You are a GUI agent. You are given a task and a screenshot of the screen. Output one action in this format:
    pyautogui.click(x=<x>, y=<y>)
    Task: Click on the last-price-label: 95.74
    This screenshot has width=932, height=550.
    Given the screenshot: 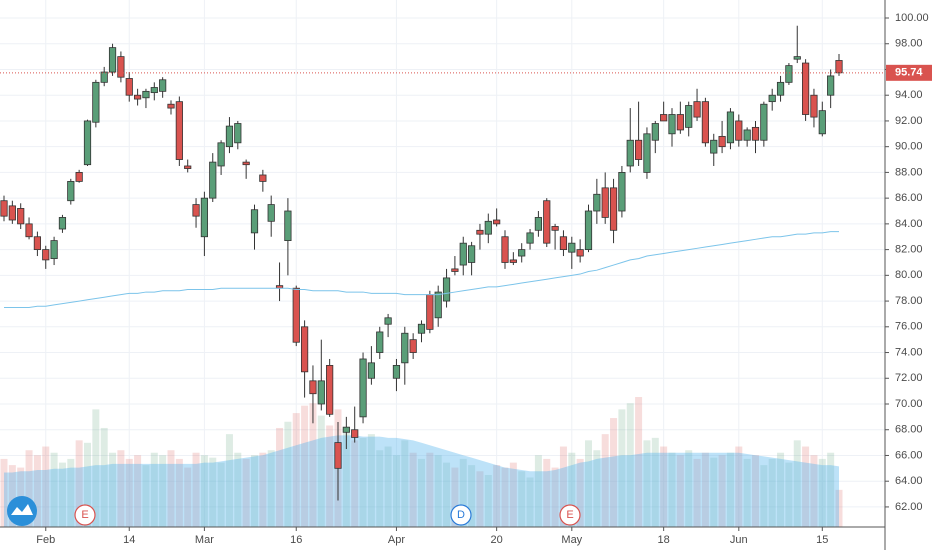 What is the action you would take?
    pyautogui.click(x=909, y=73)
    